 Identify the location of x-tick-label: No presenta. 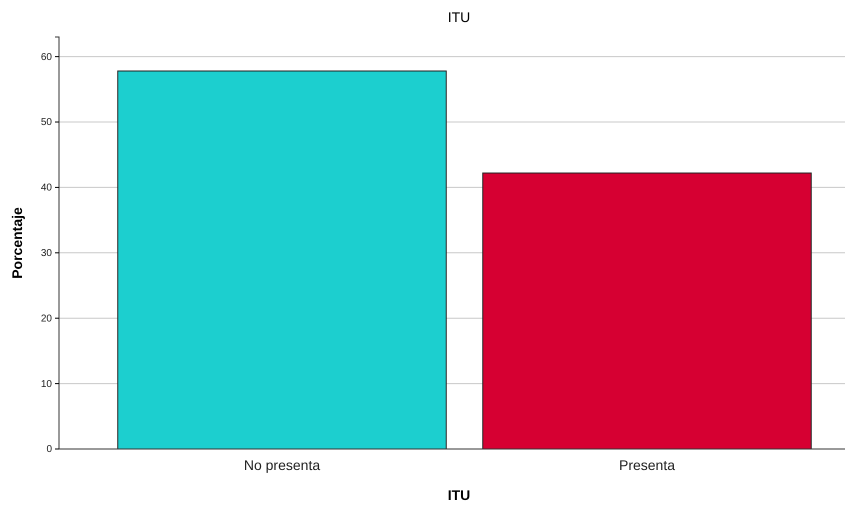
(282, 465).